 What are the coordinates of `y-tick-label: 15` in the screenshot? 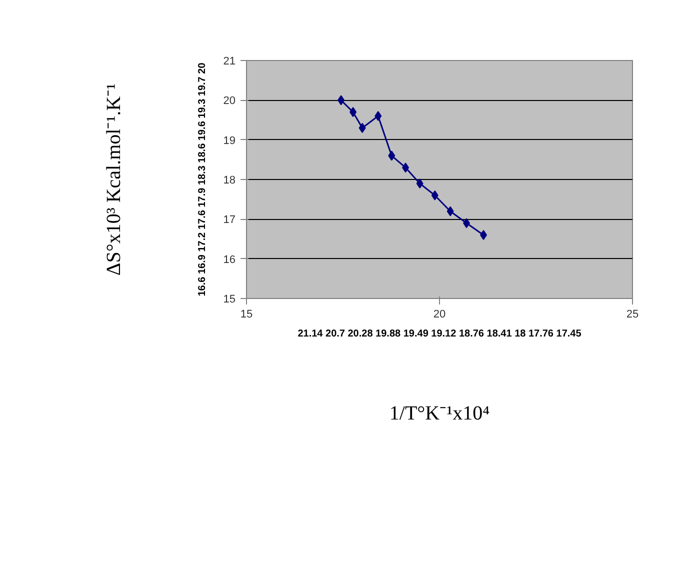 It's located at (229, 300).